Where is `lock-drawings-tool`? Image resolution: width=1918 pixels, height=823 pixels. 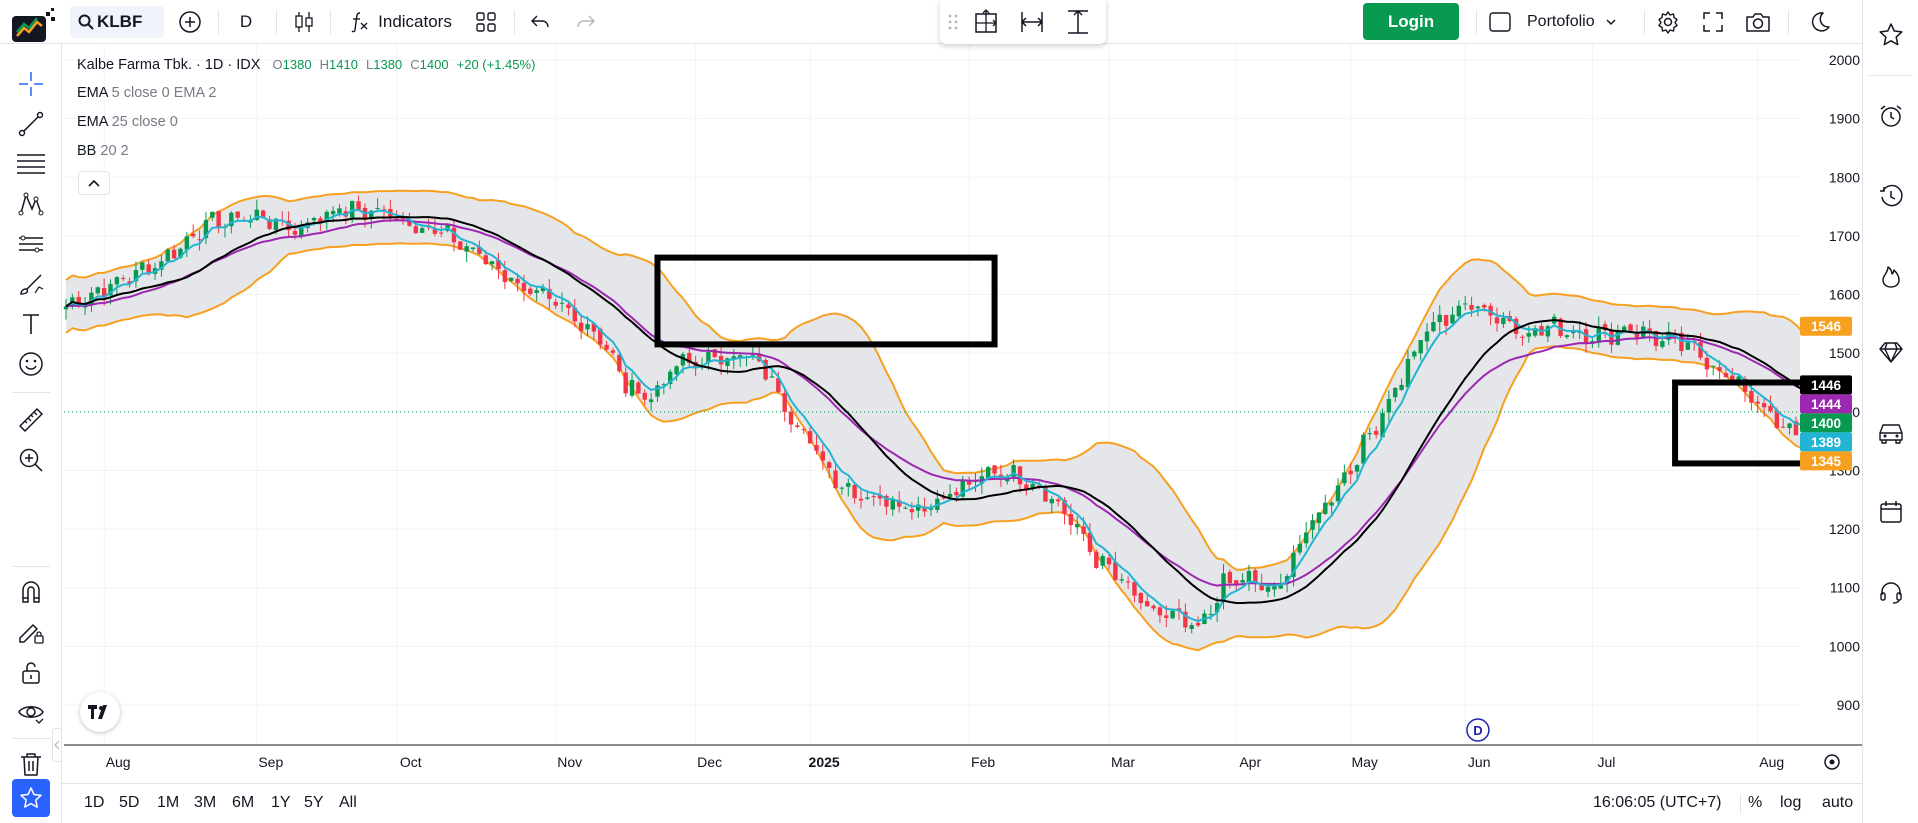
lock-drawings-tool is located at coordinates (31, 672).